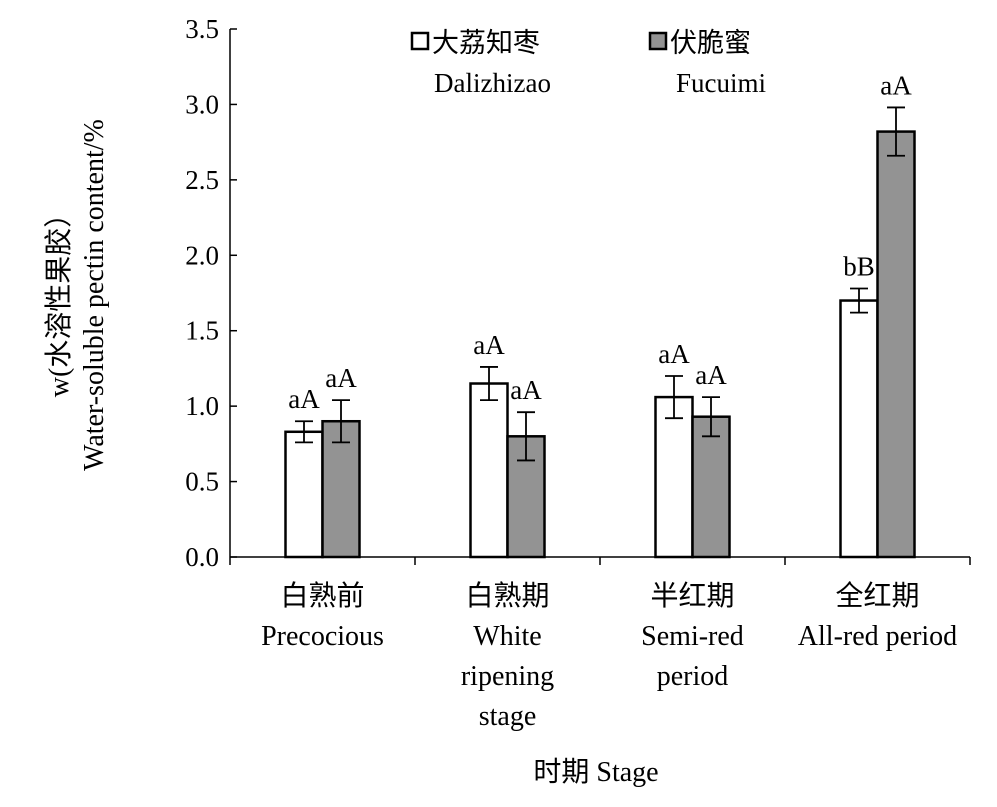  I want to click on category-label: All-red period, so click(877, 636).